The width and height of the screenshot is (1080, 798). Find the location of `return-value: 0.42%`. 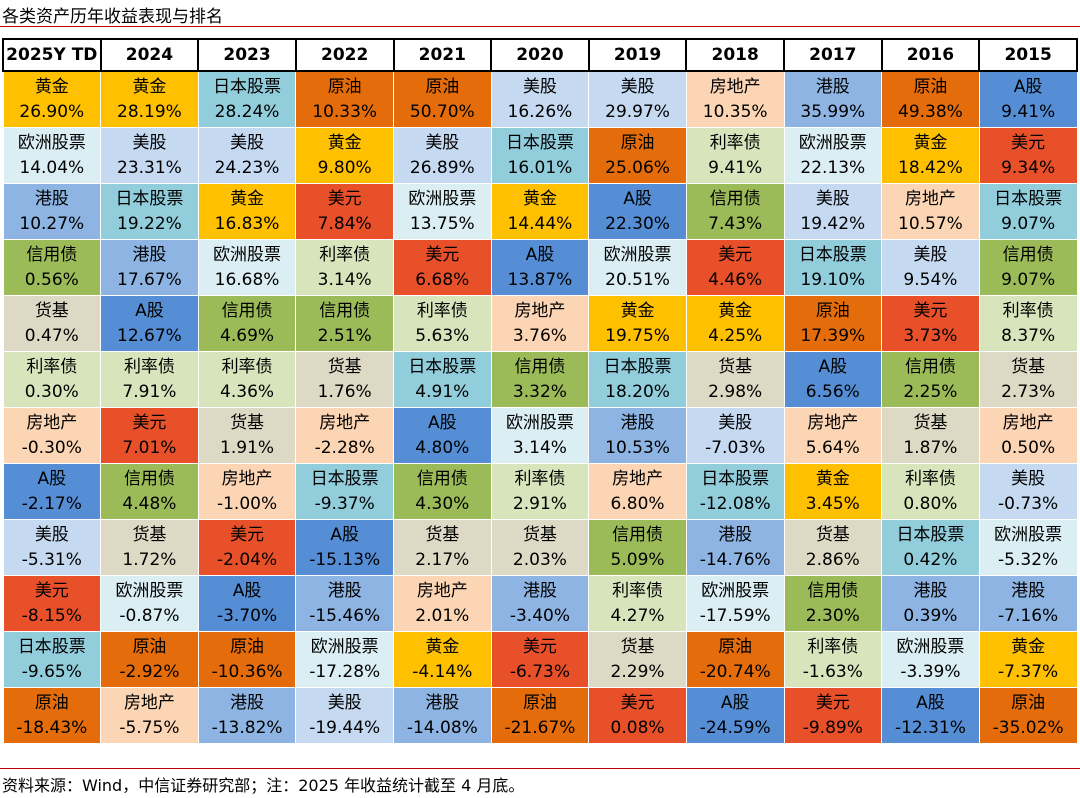

return-value: 0.42% is located at coordinates (930, 559).